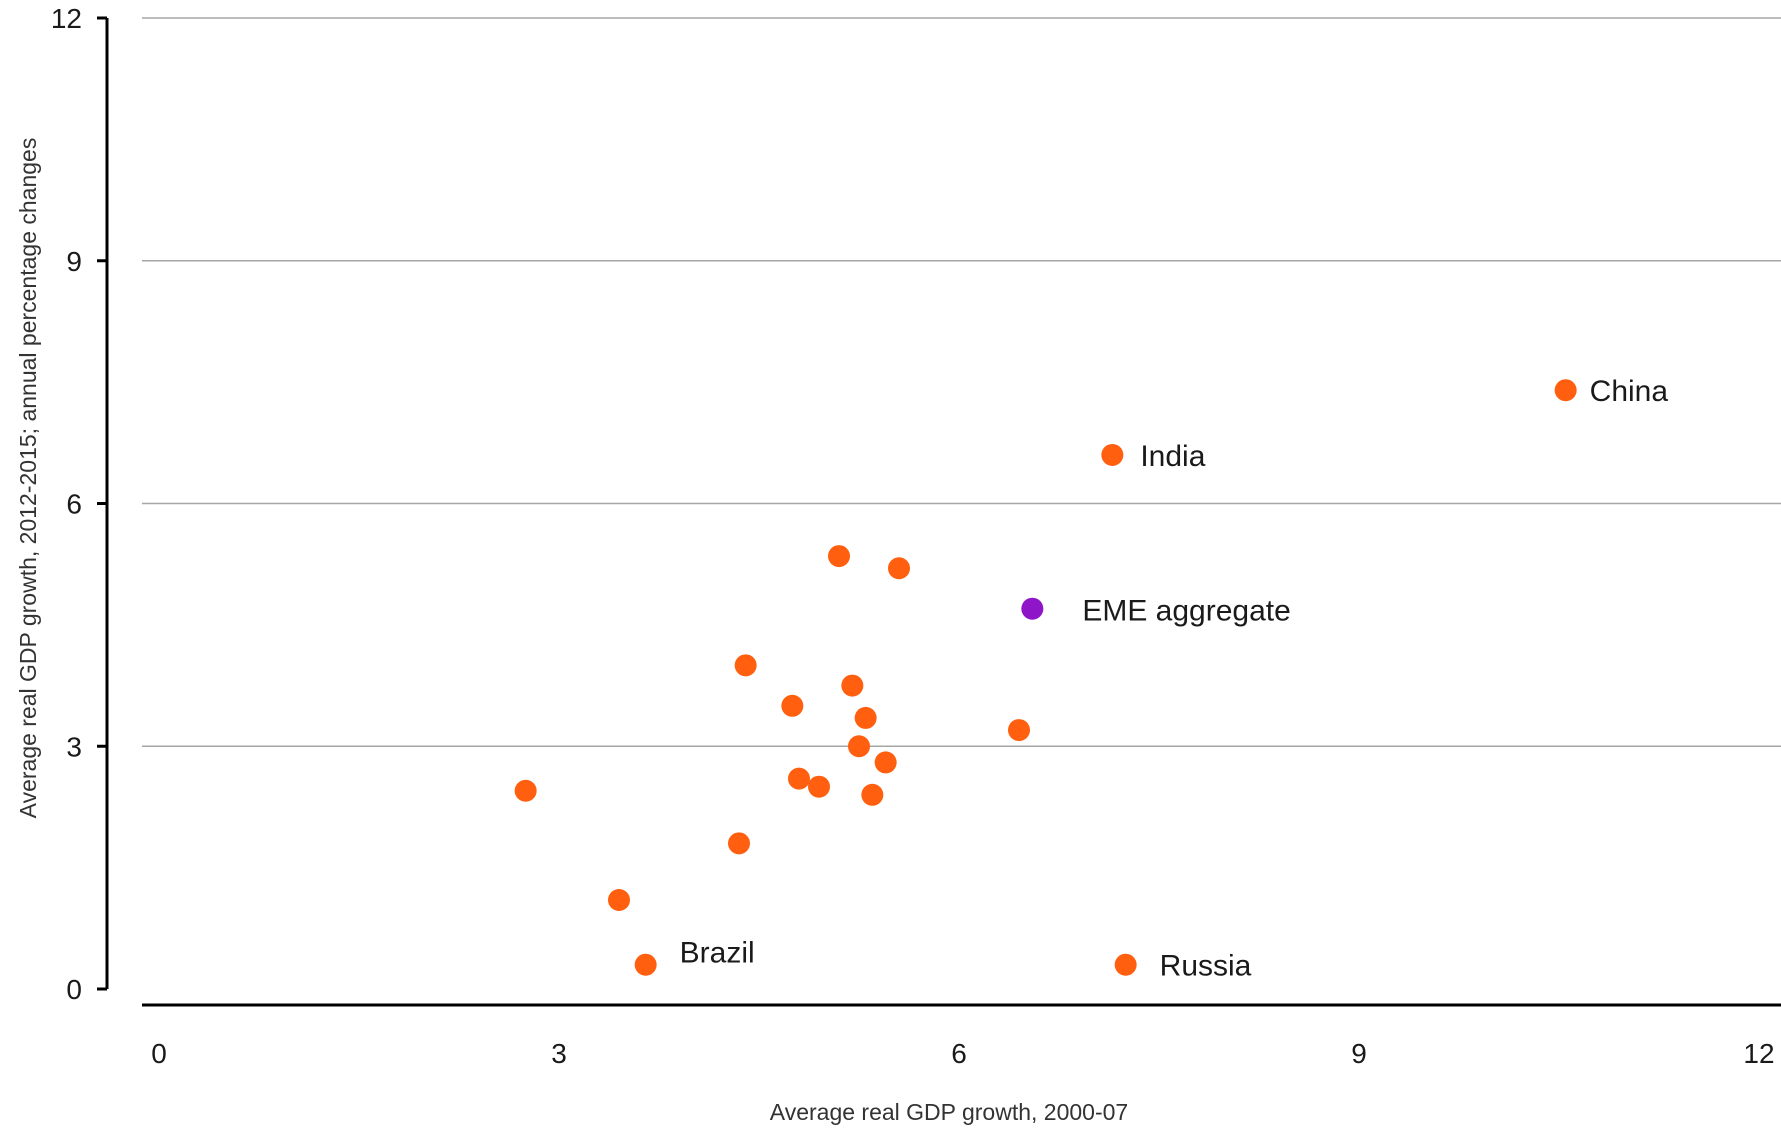 Image resolution: width=1781 pixels, height=1137 pixels. What do you see at coordinates (1172, 456) in the screenshot?
I see `point-label-india: India` at bounding box center [1172, 456].